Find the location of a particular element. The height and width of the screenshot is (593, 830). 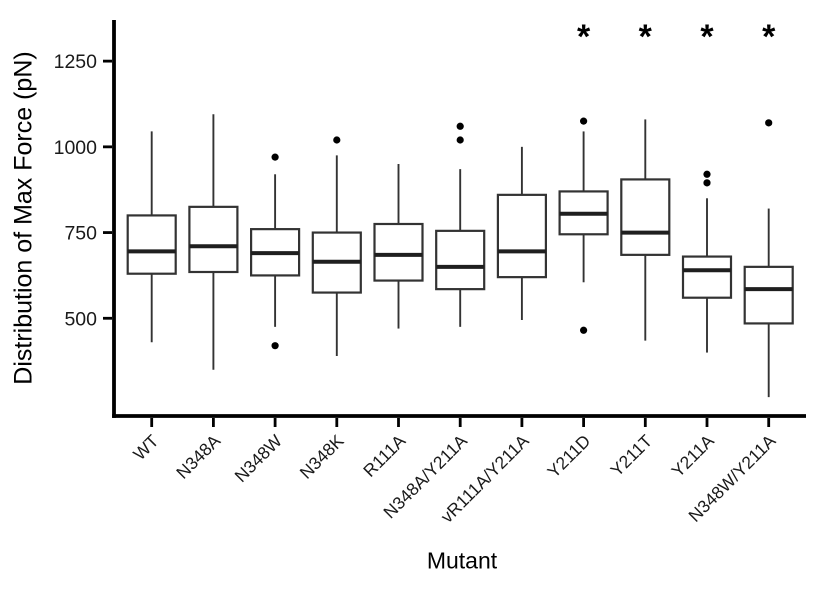

boxplot-N348A/Y211A is located at coordinates (460, 224).